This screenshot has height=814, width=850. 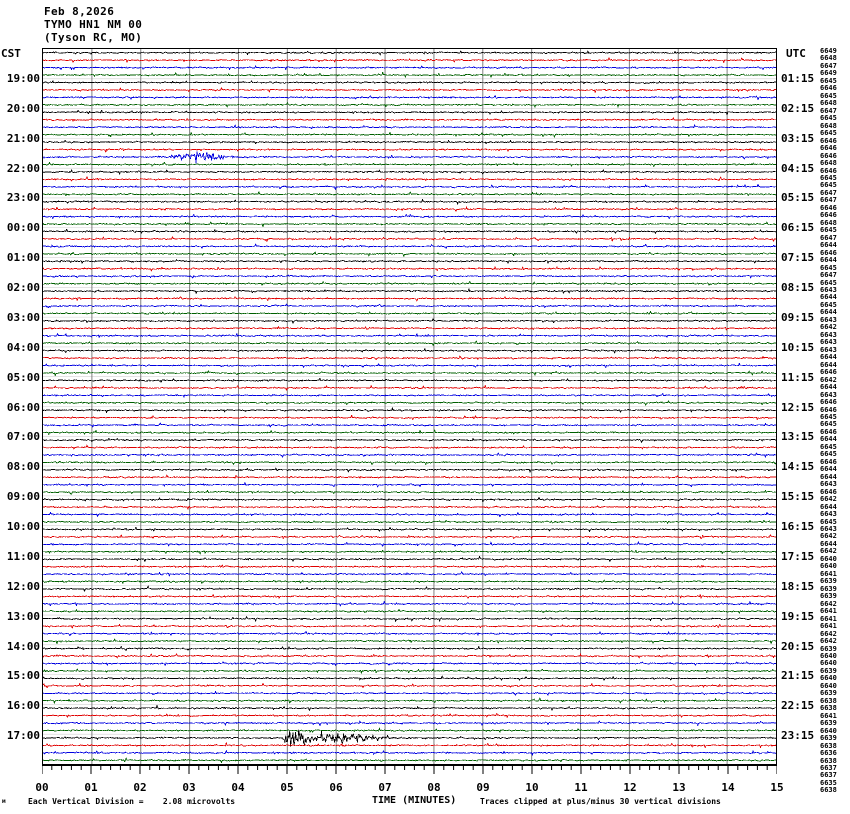 I want to click on utc-tick-label: 02:15, so click(x=798, y=108).